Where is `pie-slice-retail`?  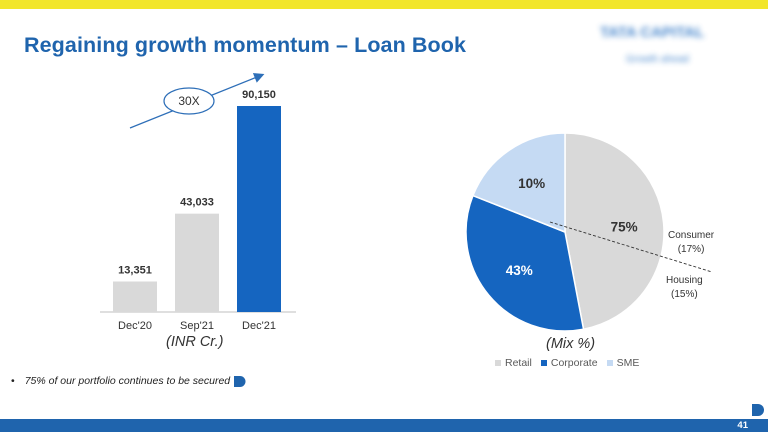
pie-slice-retail is located at coordinates (614, 231).